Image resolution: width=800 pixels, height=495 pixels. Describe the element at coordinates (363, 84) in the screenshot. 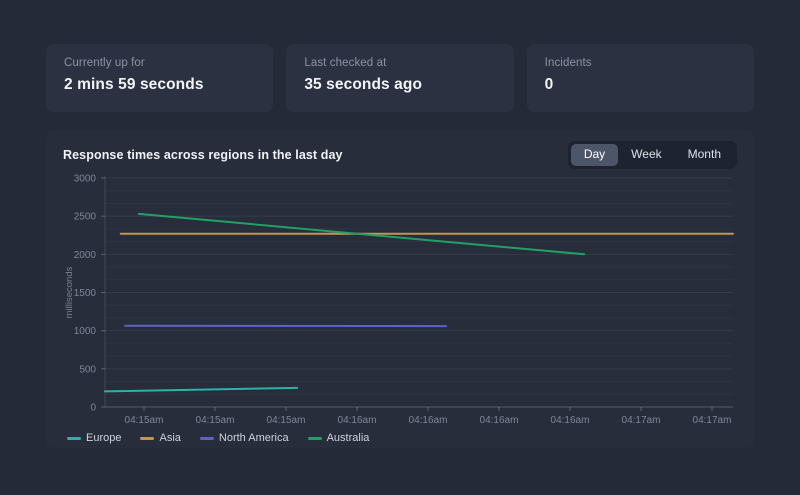

I see `stat-value: 35 seconds ago` at that location.